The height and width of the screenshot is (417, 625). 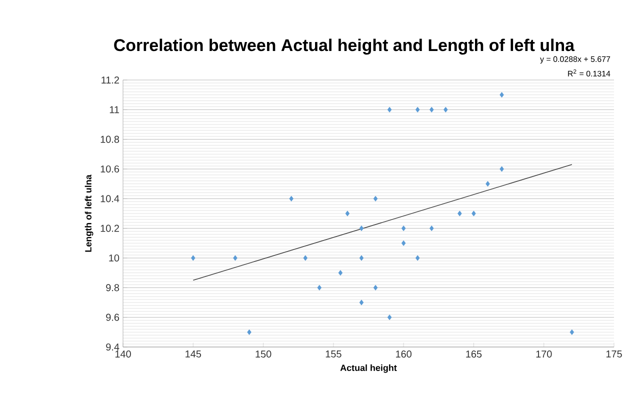 I want to click on y-tick-label: 9.4, so click(x=113, y=347).